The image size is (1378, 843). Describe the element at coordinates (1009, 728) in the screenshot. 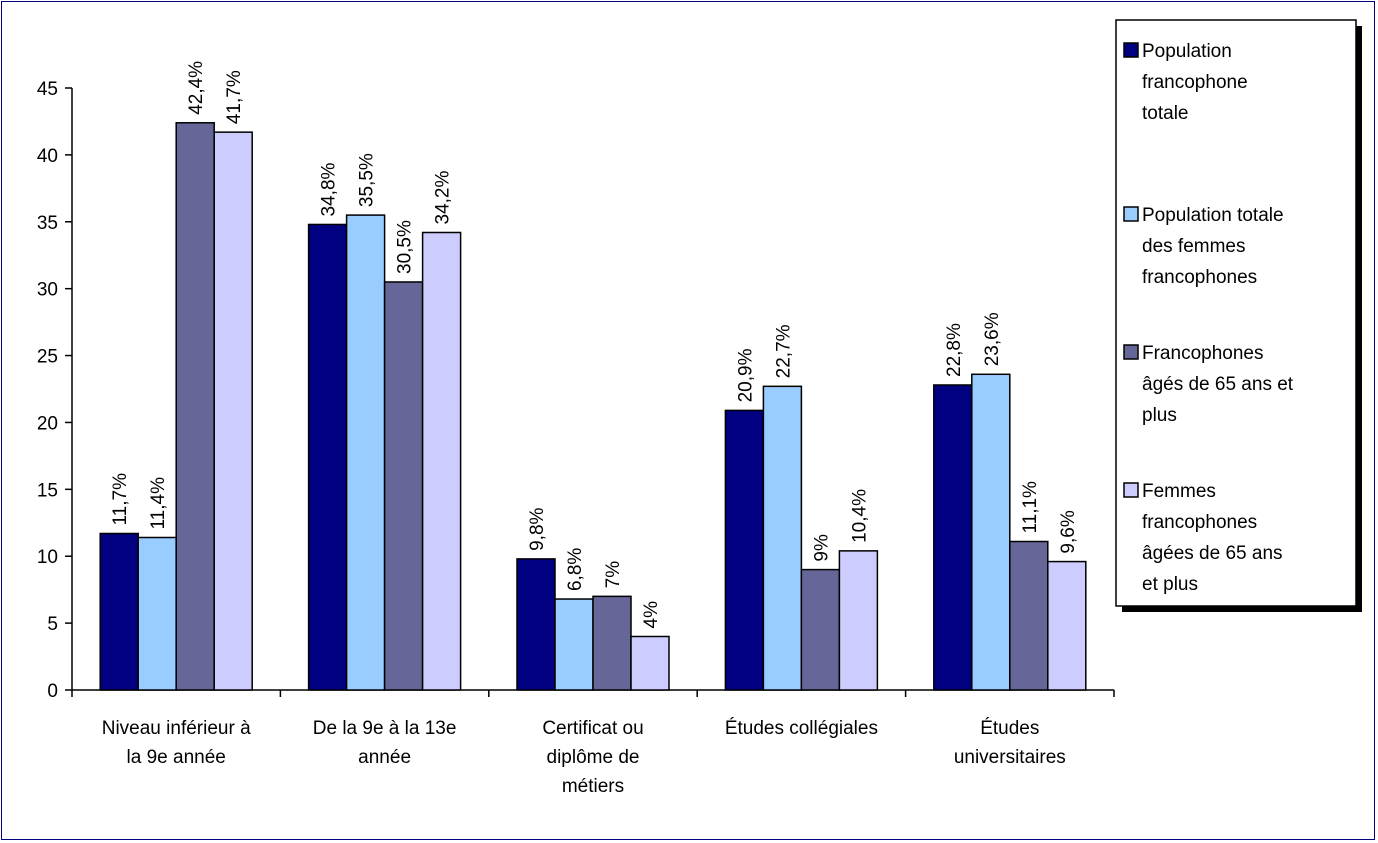

I see `category-label-line: Études` at that location.